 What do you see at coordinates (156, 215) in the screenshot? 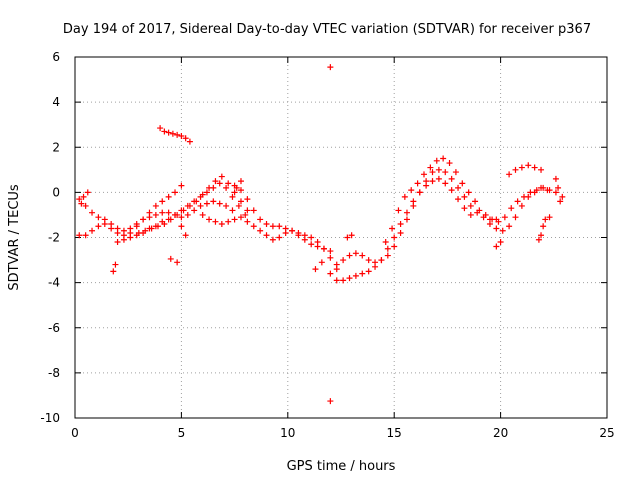
I see `series-track-b` at bounding box center [156, 215].